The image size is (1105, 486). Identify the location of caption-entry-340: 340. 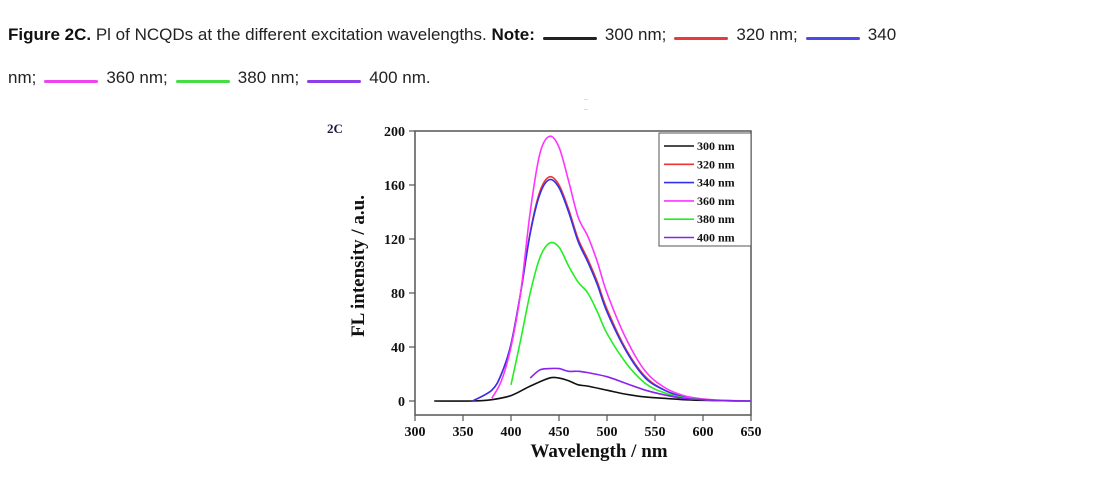
(882, 34).